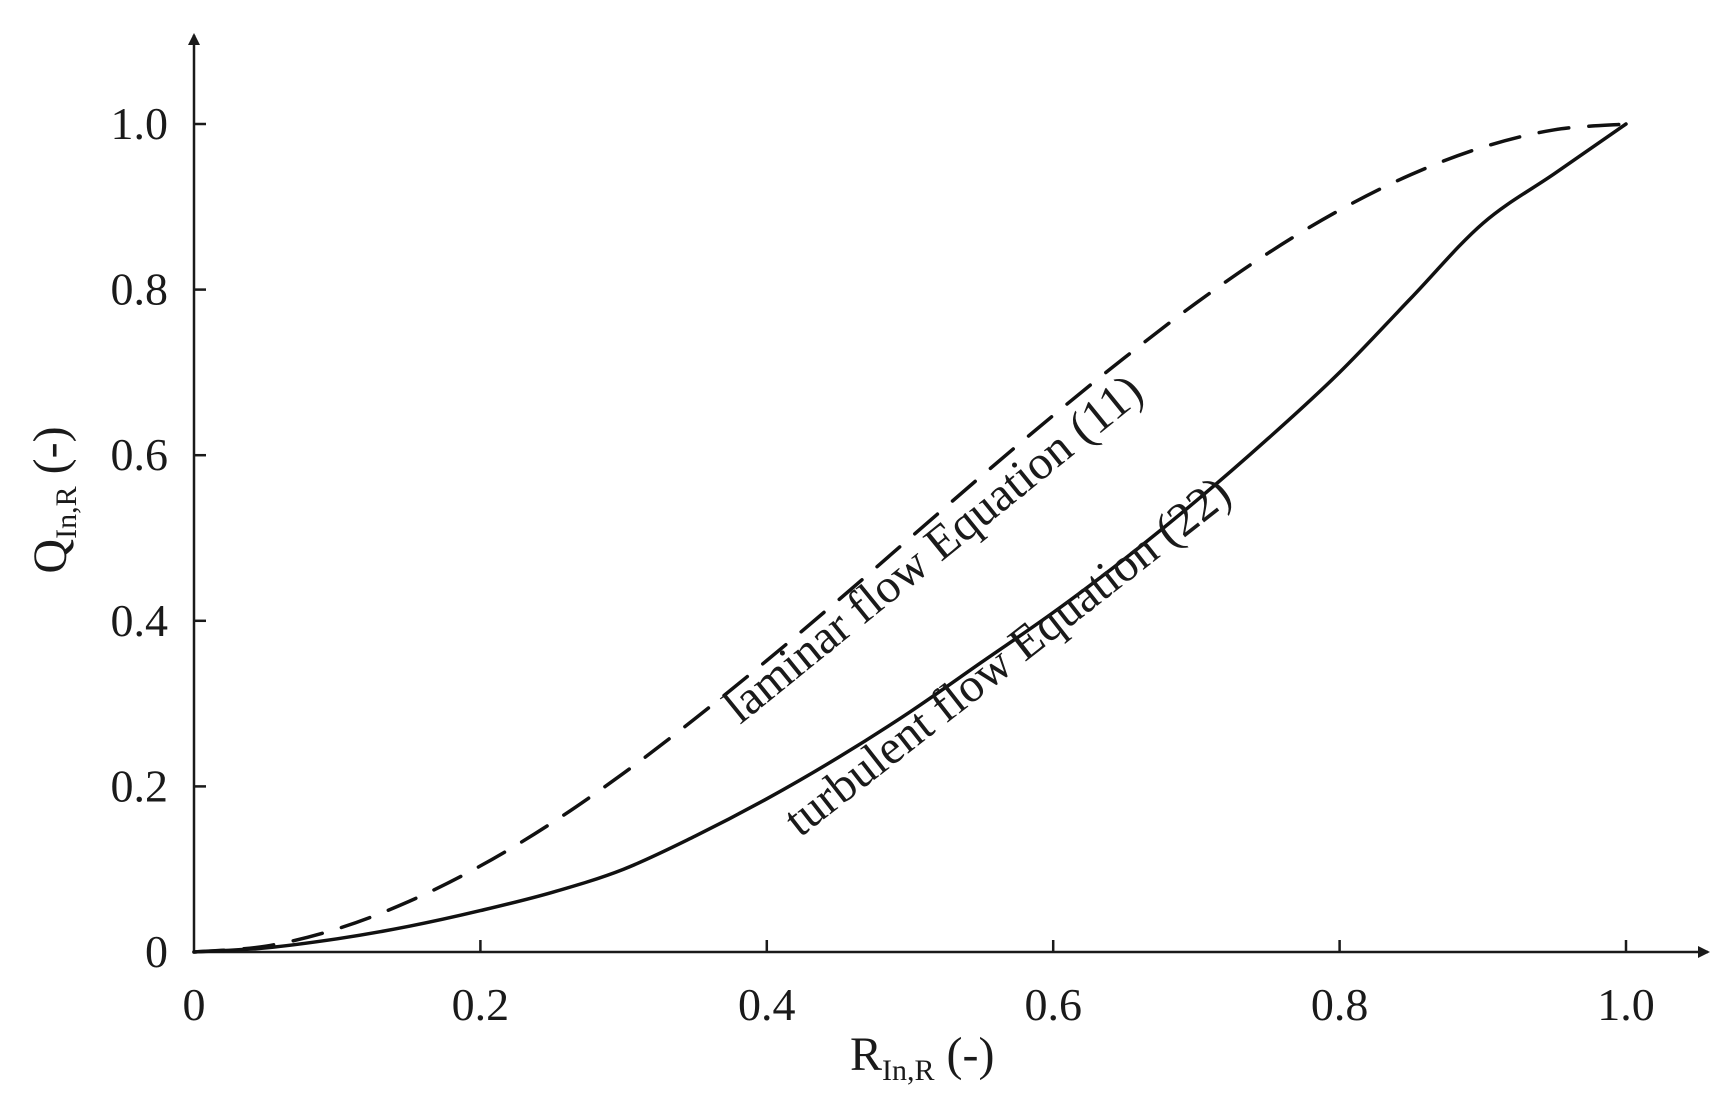 The width and height of the screenshot is (1727, 1097). What do you see at coordinates (140, 123) in the screenshot?
I see `y-tick-label-5: 1.0` at bounding box center [140, 123].